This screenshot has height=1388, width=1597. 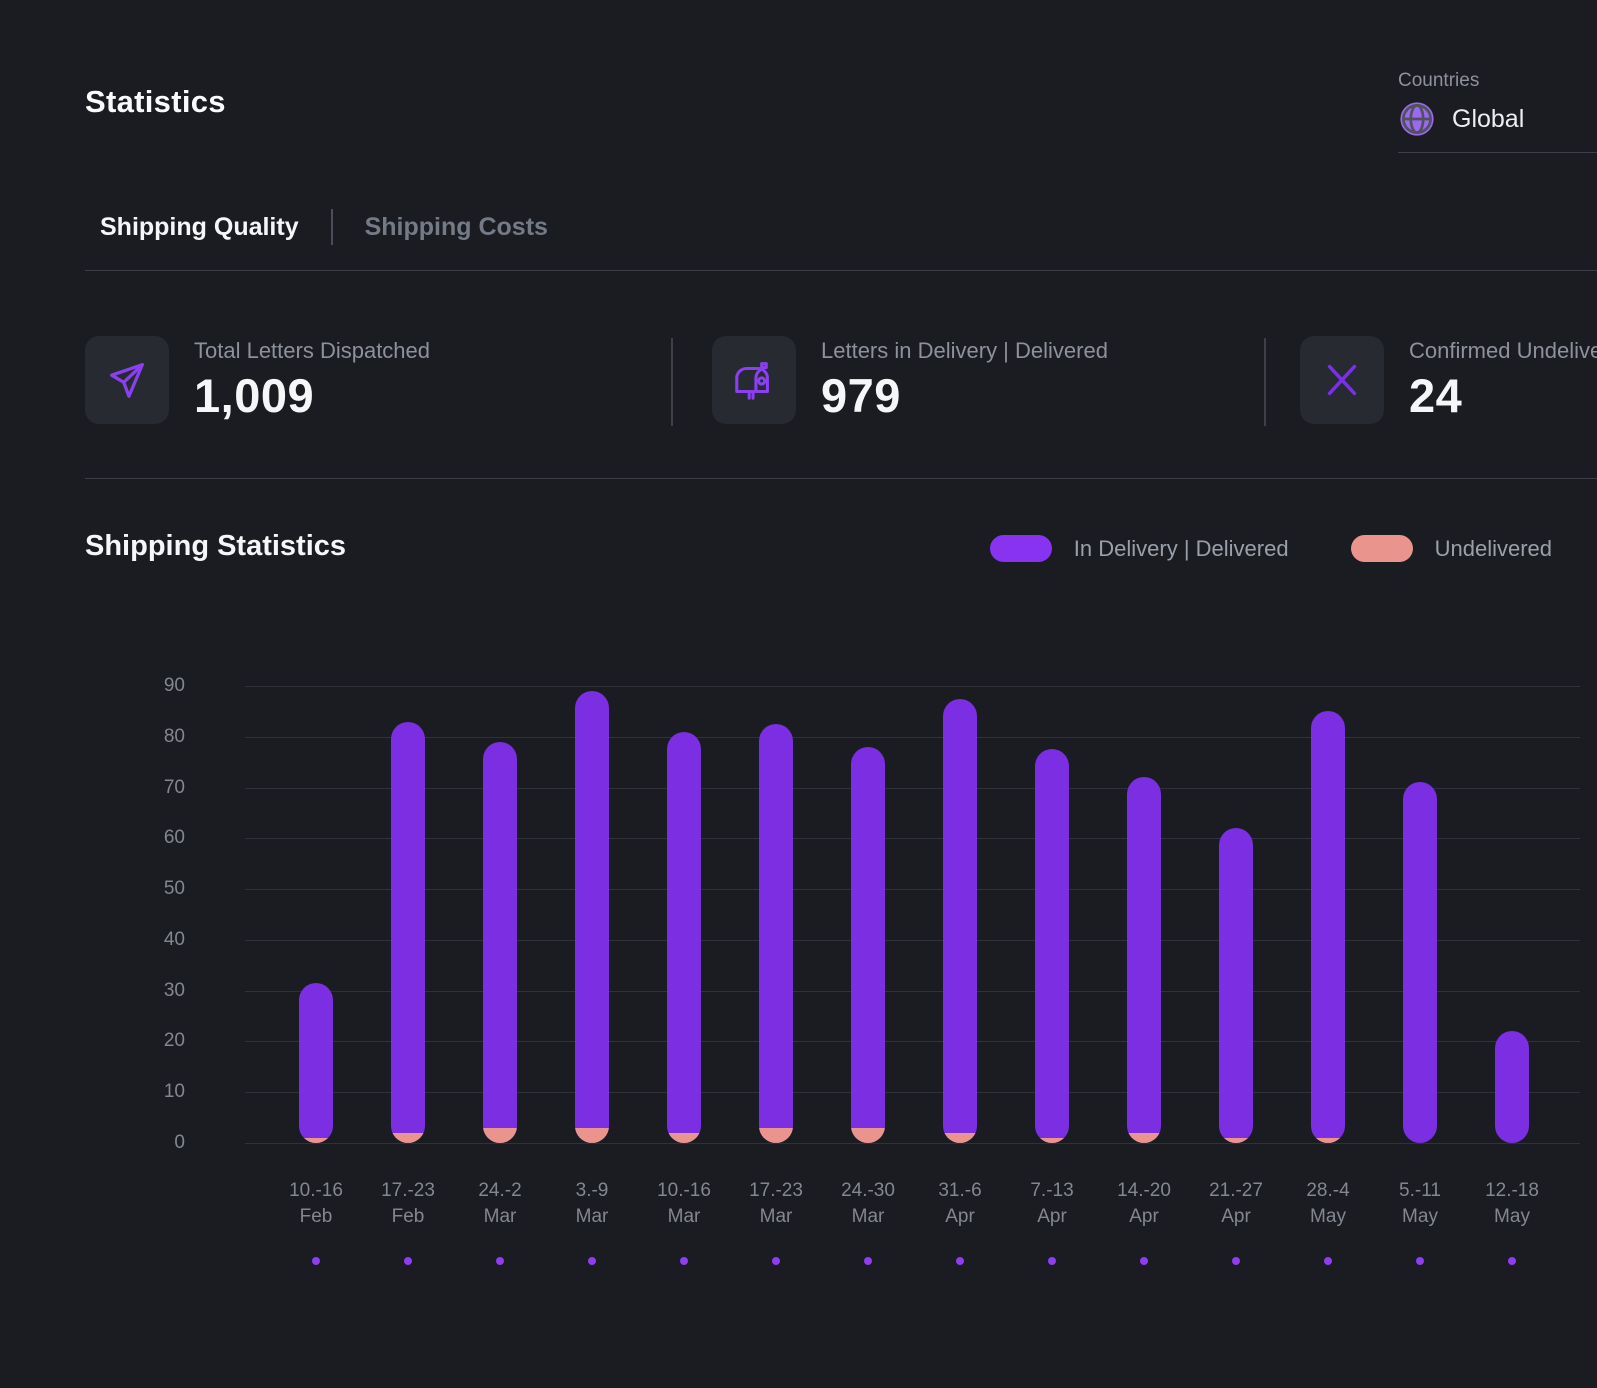 I want to click on stat-label: Confirmed Undelivered, so click(x=1503, y=350).